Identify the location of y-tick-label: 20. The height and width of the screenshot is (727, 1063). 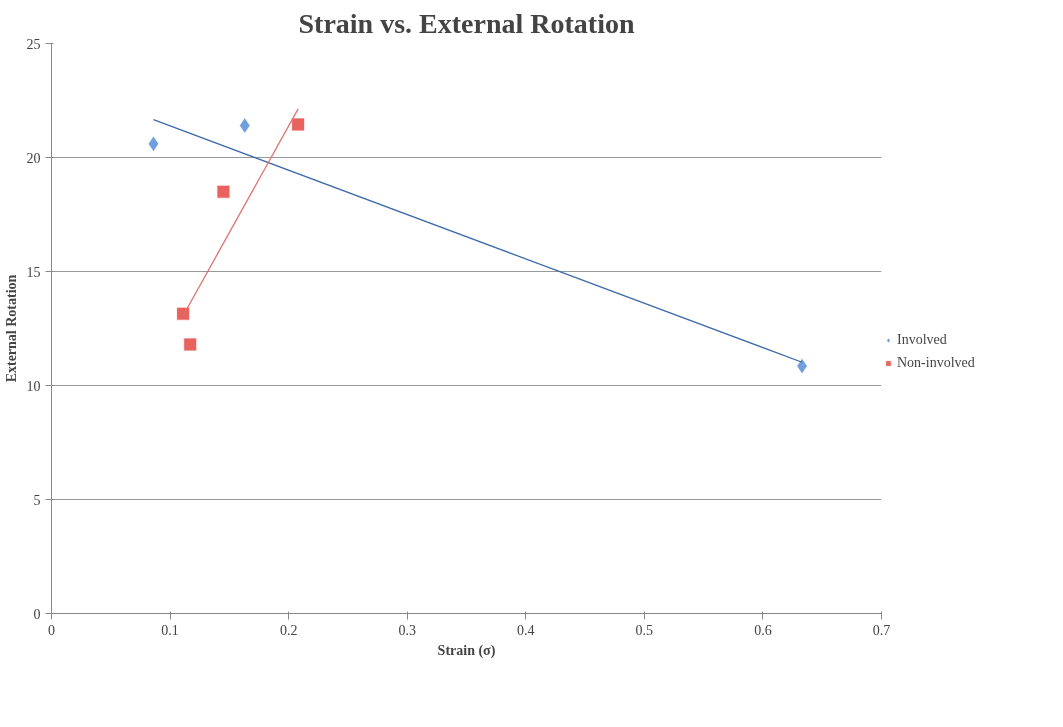
(33, 158).